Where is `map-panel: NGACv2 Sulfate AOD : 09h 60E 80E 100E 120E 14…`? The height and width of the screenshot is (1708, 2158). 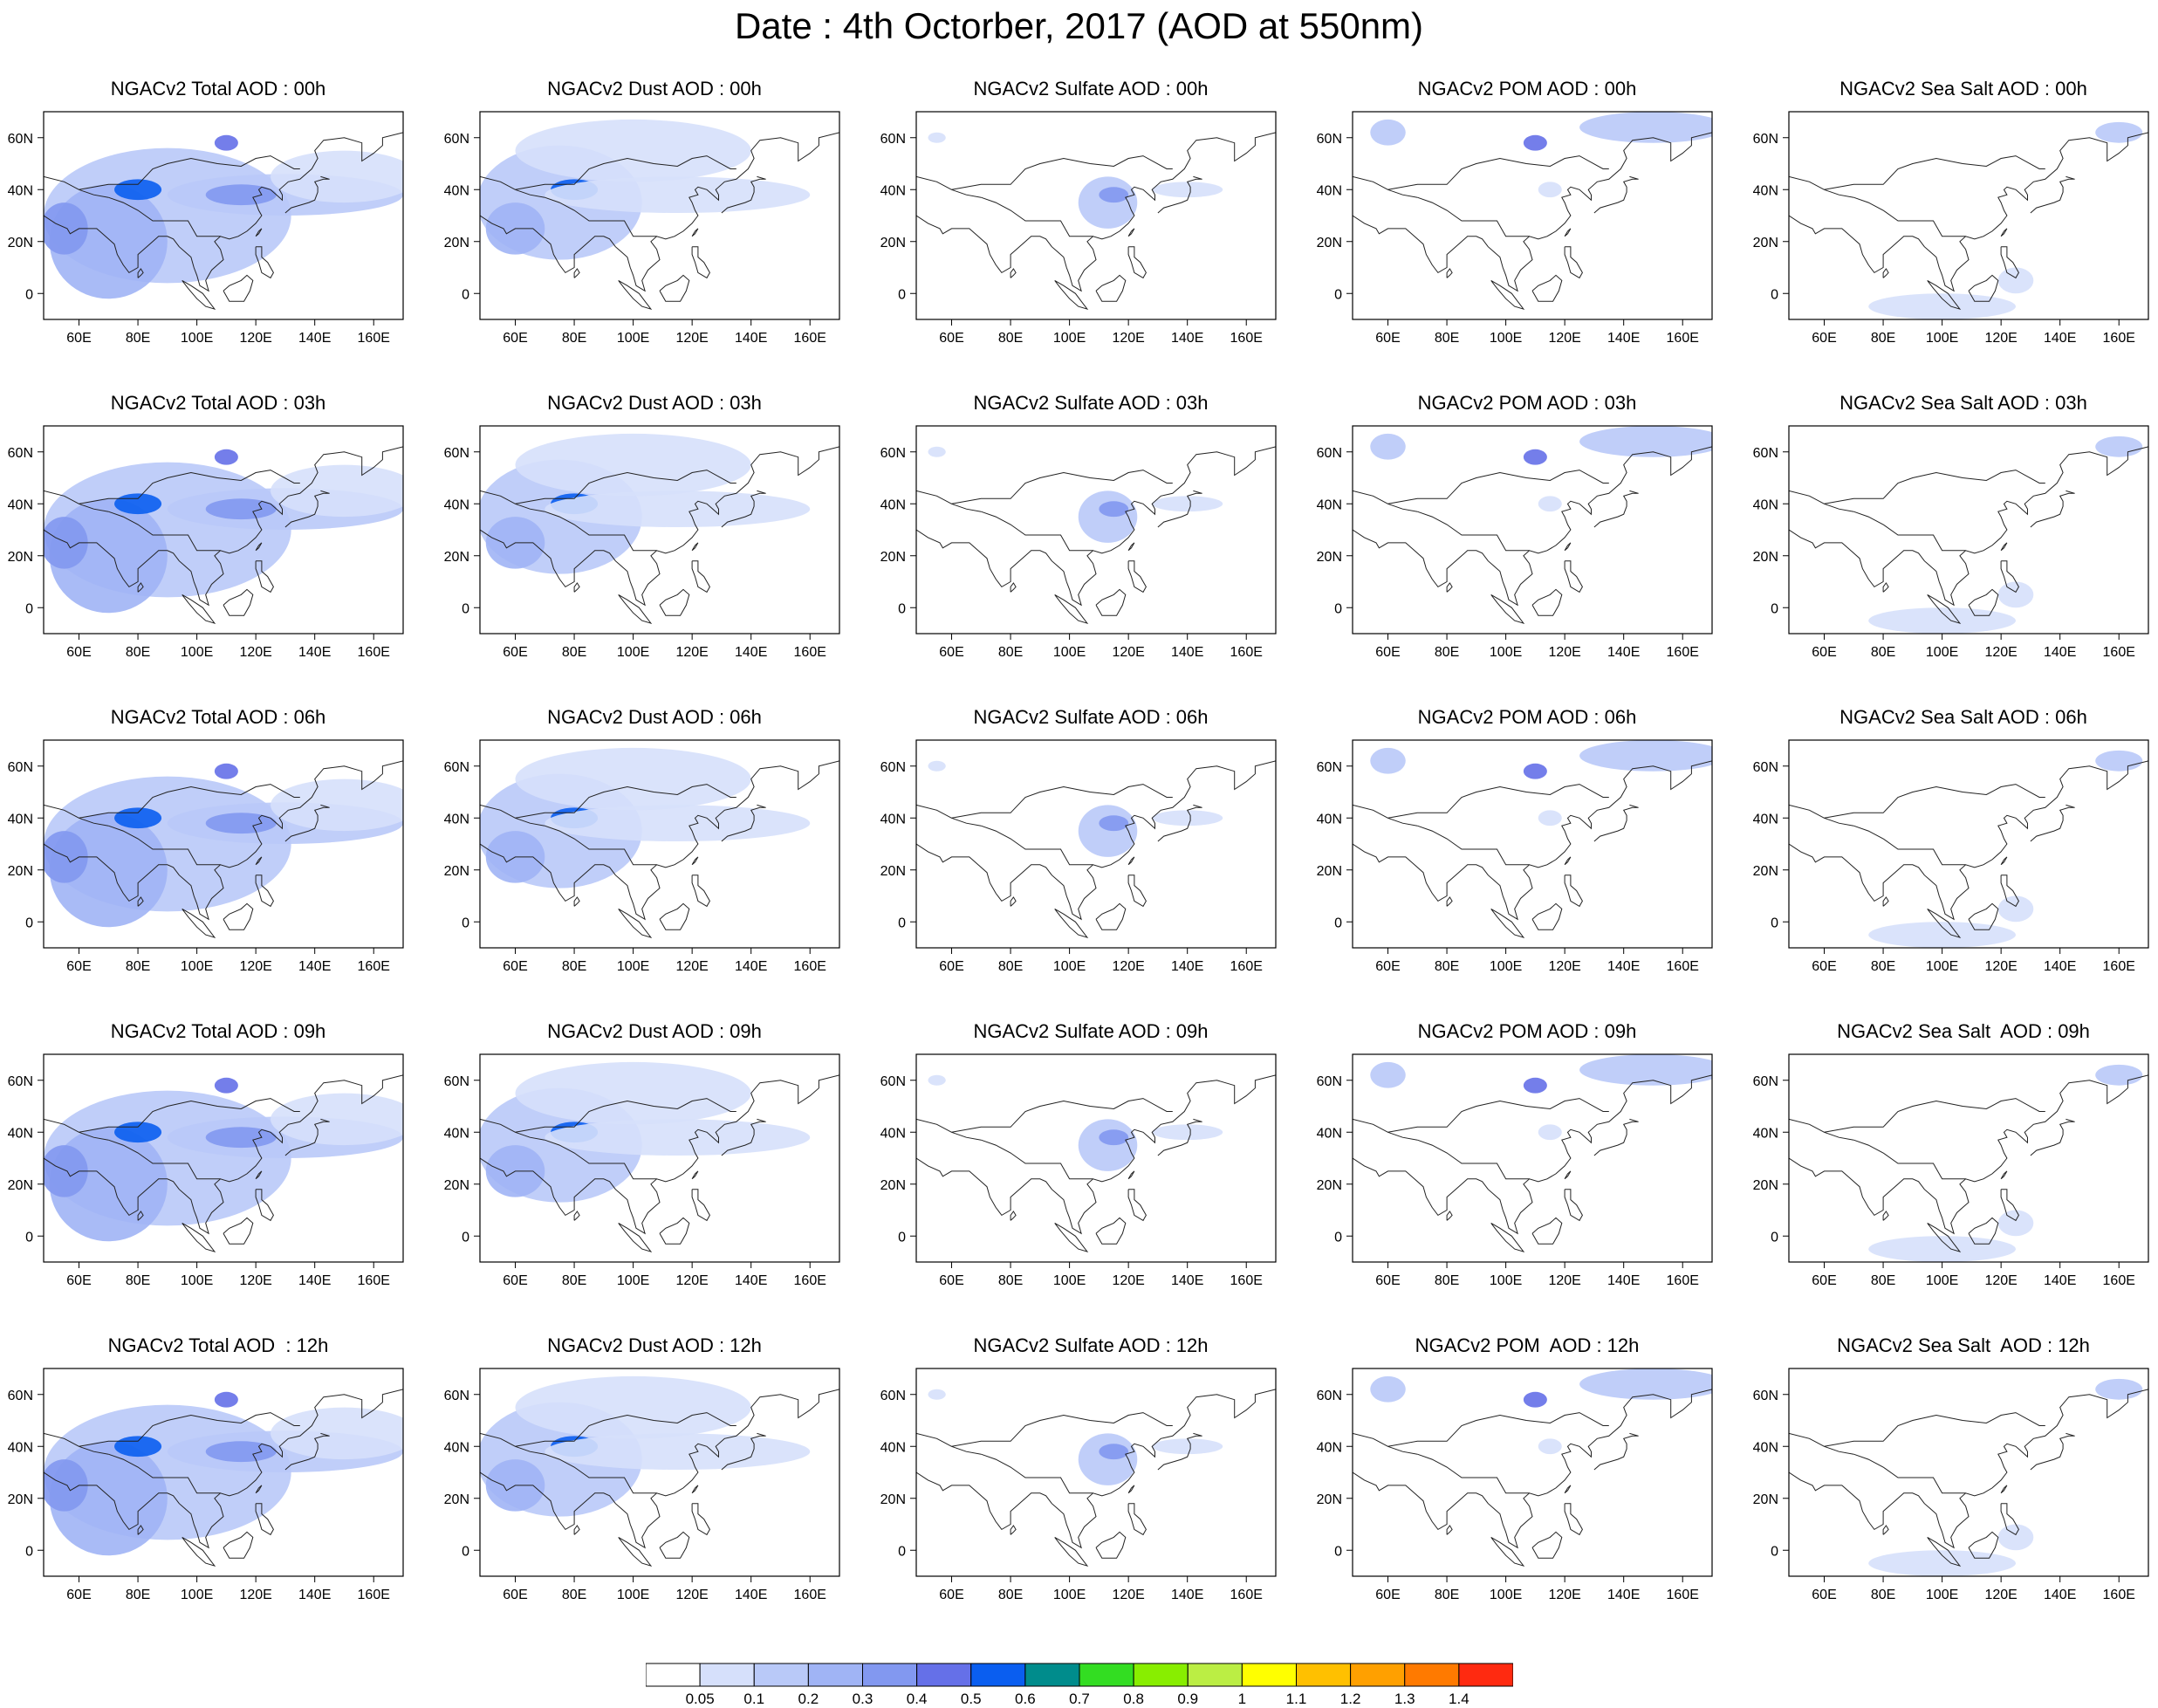 map-panel: NGACv2 Sulfate AOD : 09h 60E 80E 100E 120E 14… is located at coordinates (1082, 1167).